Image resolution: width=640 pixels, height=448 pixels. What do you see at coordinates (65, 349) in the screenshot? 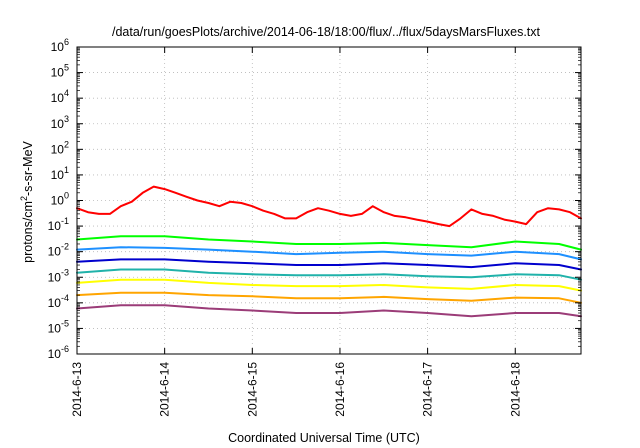
I see `y-tick-exponent: -6` at bounding box center [65, 349].